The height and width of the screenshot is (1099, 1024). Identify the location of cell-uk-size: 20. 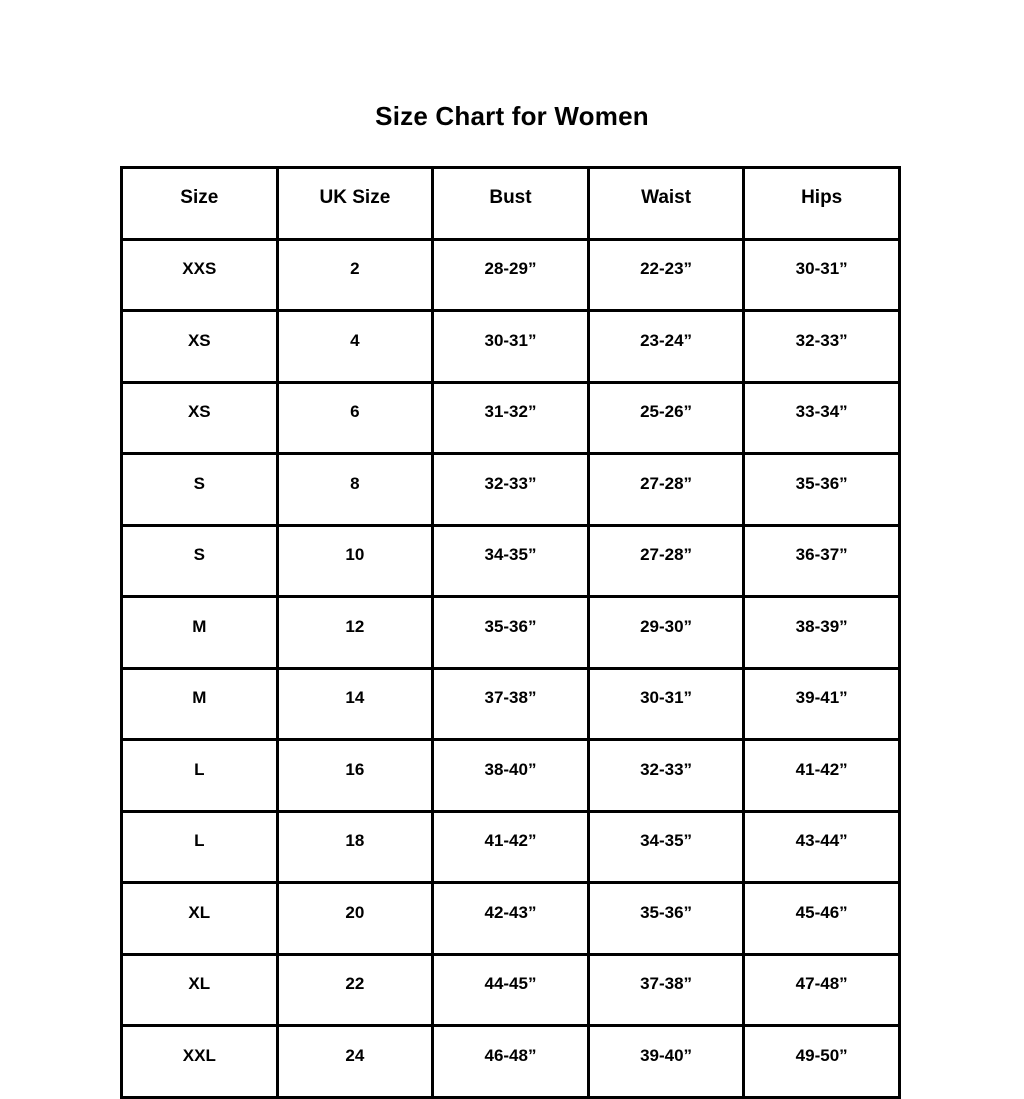
(355, 918).